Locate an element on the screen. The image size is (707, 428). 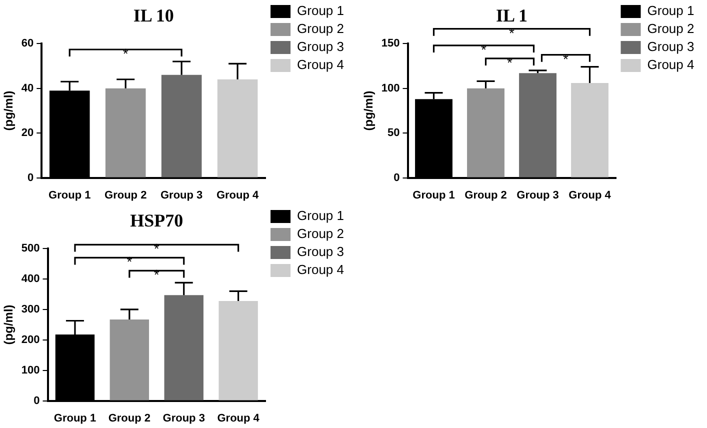
y-tick-label: 500 is located at coordinates (30, 248).